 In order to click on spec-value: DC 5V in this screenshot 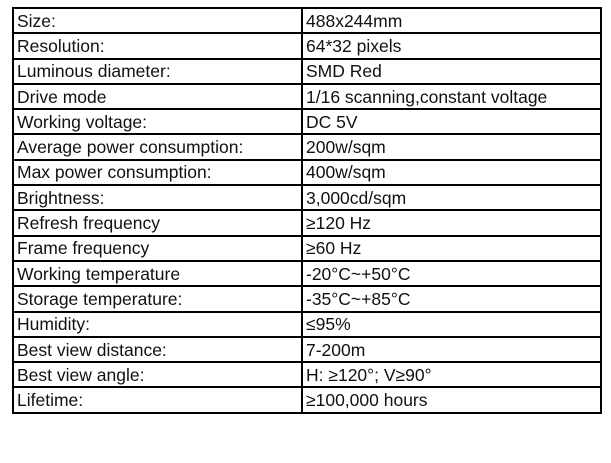, I will do `click(451, 122)`.